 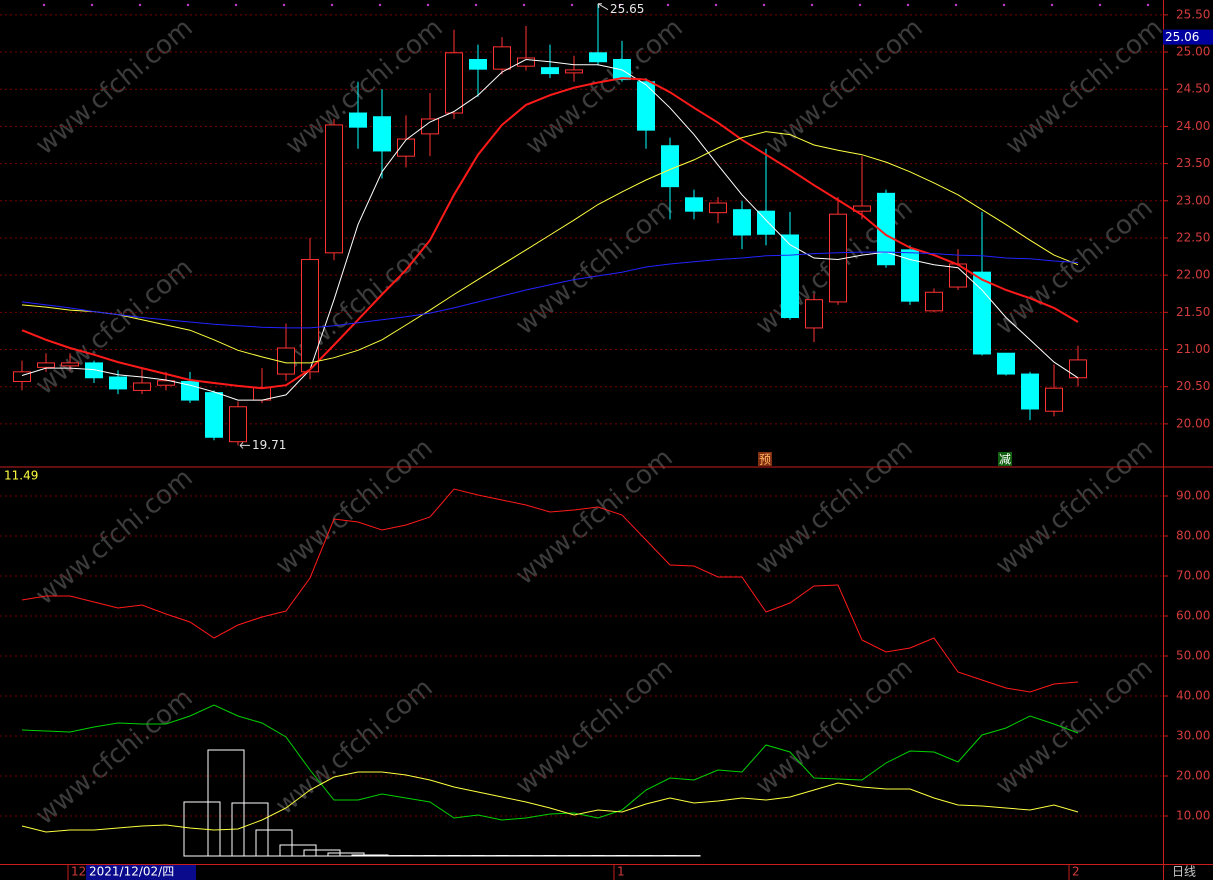 I want to click on cursor-label-box, so click(x=141, y=872).